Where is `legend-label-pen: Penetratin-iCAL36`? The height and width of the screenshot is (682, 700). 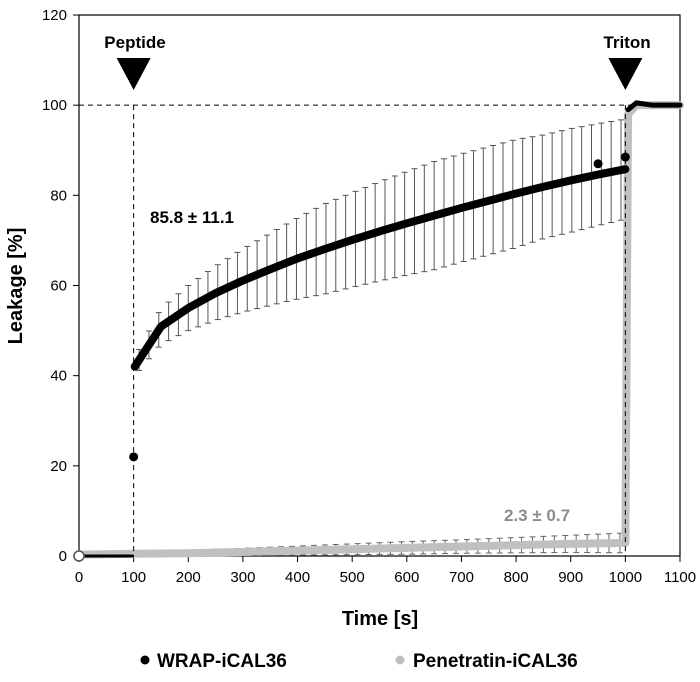 legend-label-pen: Penetratin-iCAL36 is located at coordinates (495, 661).